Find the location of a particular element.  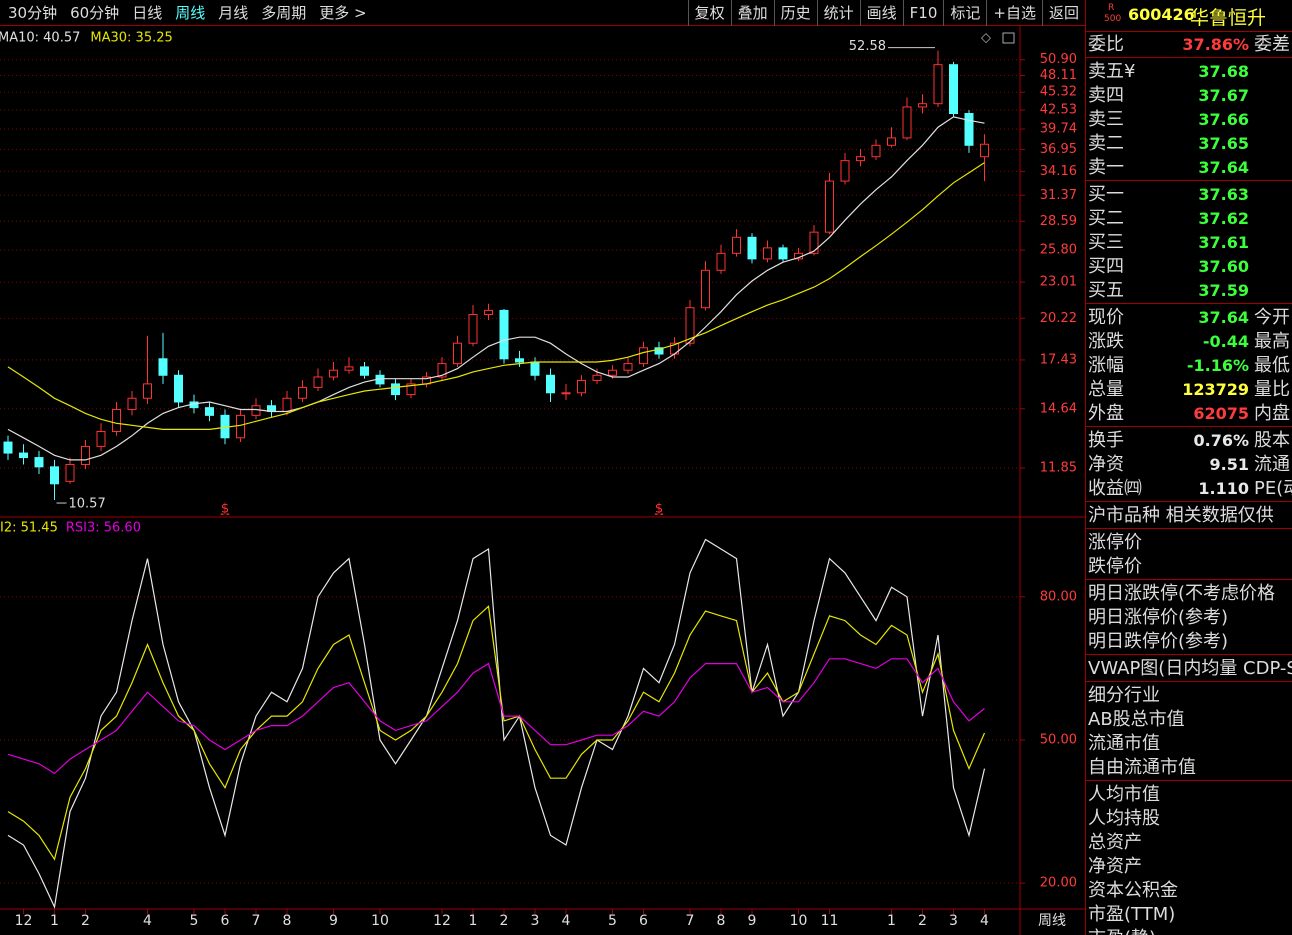

quote-label: 涨停价 is located at coordinates (1115, 542).